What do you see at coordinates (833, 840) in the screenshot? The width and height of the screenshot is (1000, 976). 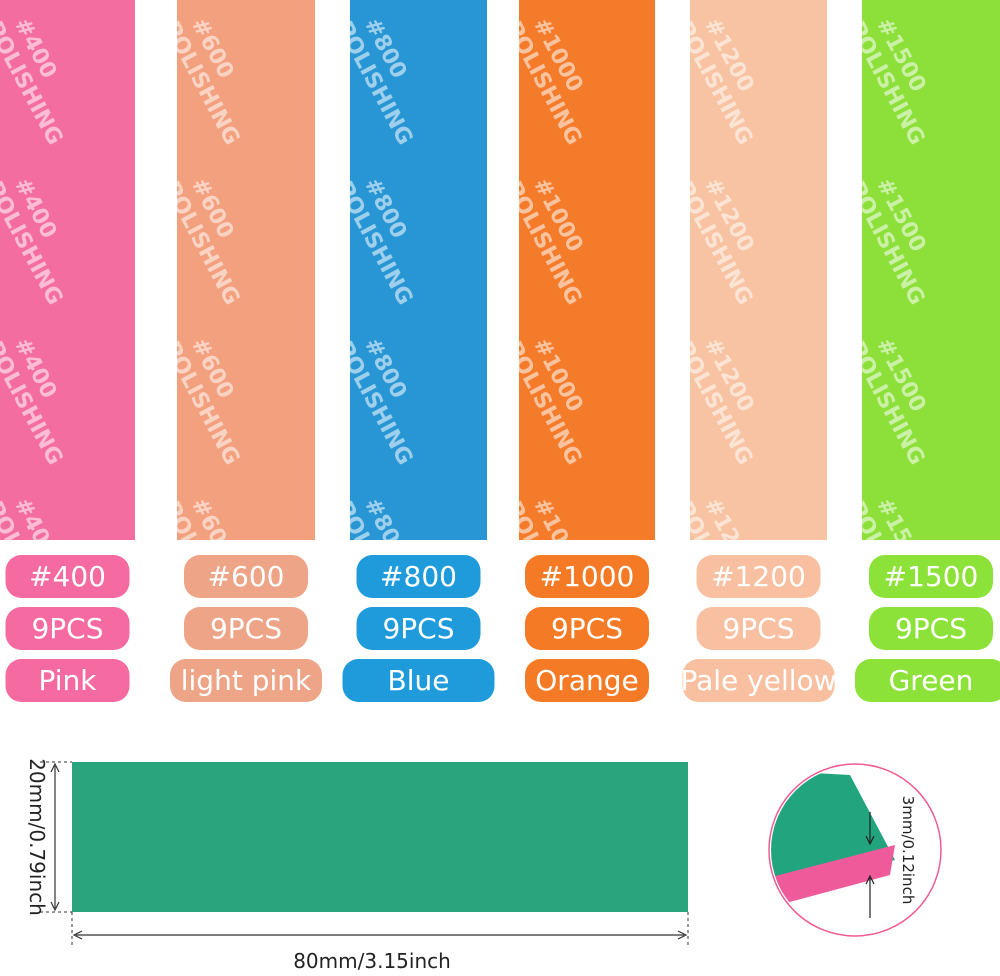 I see `thickness-detail` at bounding box center [833, 840].